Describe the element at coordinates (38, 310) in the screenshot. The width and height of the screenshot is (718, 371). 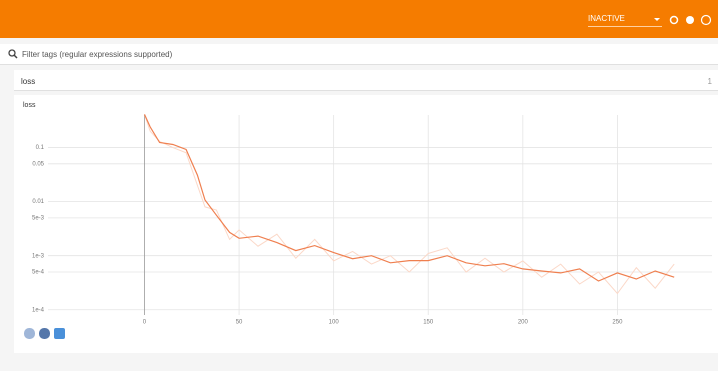
I see `y-tick-label: 1e-4` at that location.